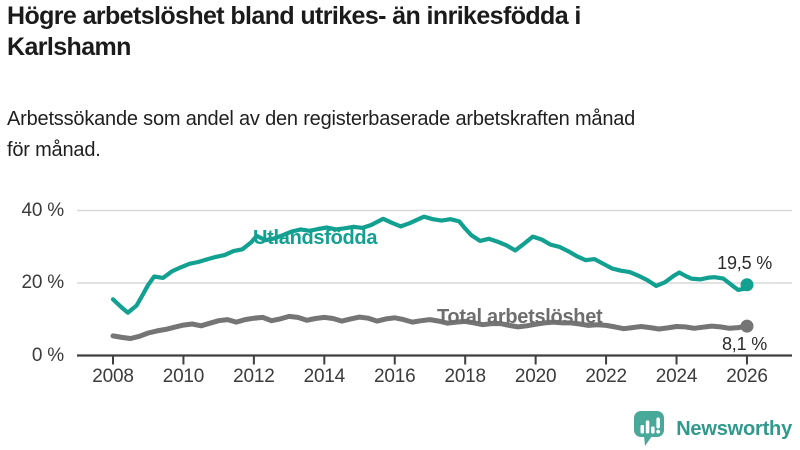 The image size is (800, 450). What do you see at coordinates (47, 355) in the screenshot?
I see `y-axis-label-0: 0 %` at bounding box center [47, 355].